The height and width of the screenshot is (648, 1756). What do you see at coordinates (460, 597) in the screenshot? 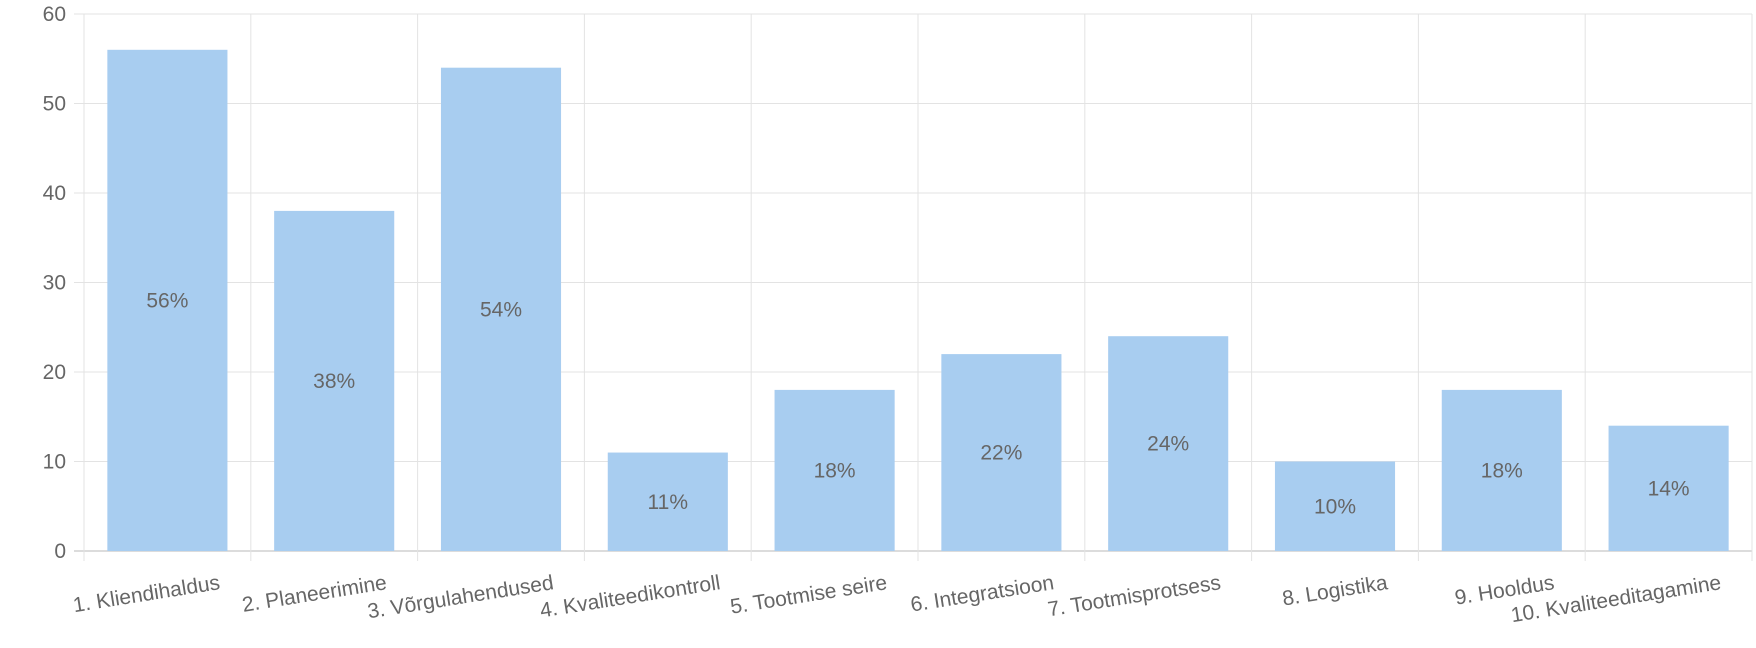
I see `x-tick-label: 3. Võrgulahendused` at bounding box center [460, 597].